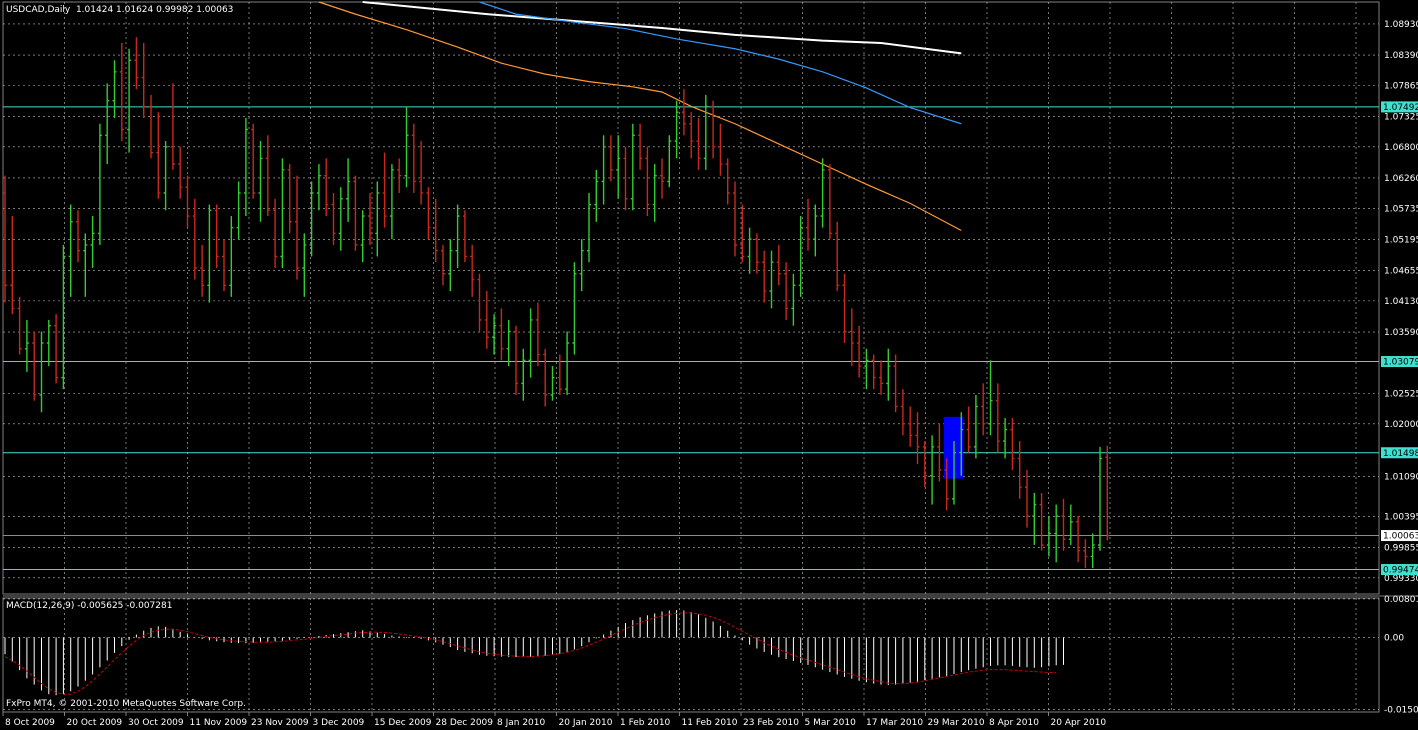 The image size is (1418, 730). I want to click on price-tick-label: 1.08390, so click(1401, 56).